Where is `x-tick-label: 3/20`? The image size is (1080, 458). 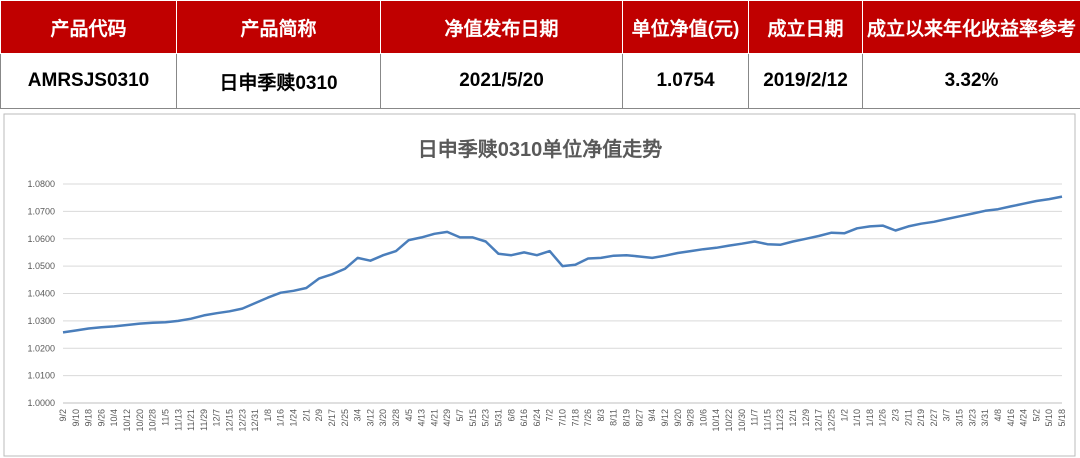
x-tick-label: 3/20 is located at coordinates (383, 418).